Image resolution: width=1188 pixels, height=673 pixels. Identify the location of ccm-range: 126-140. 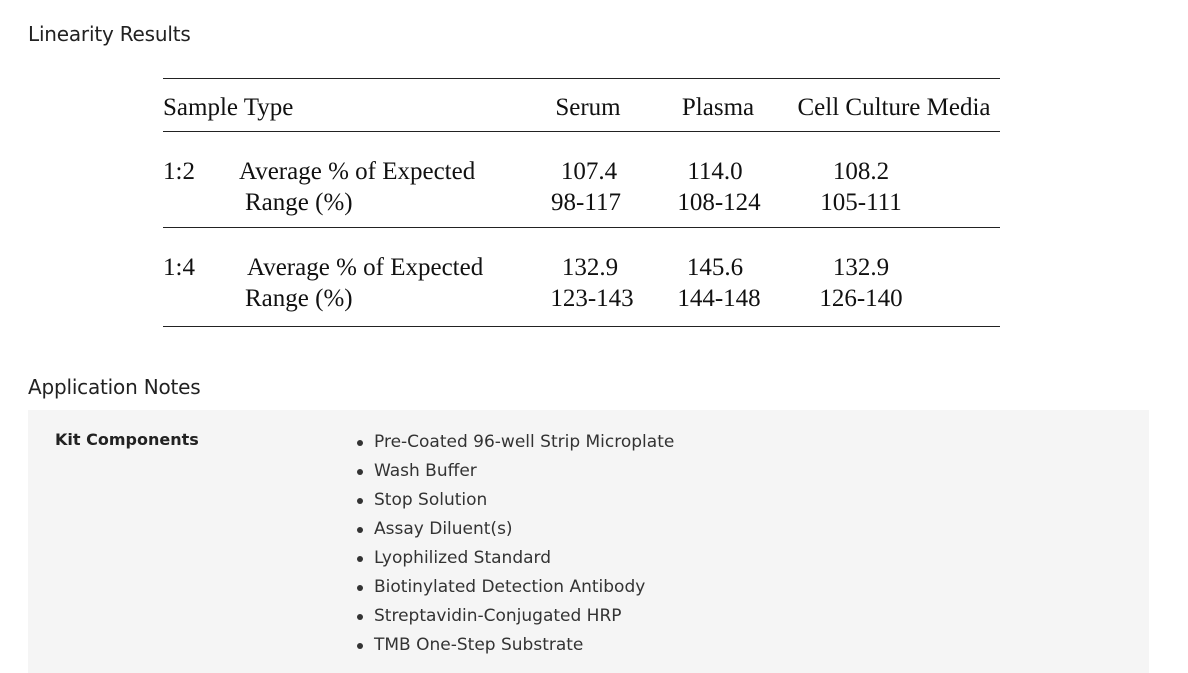
(861, 298).